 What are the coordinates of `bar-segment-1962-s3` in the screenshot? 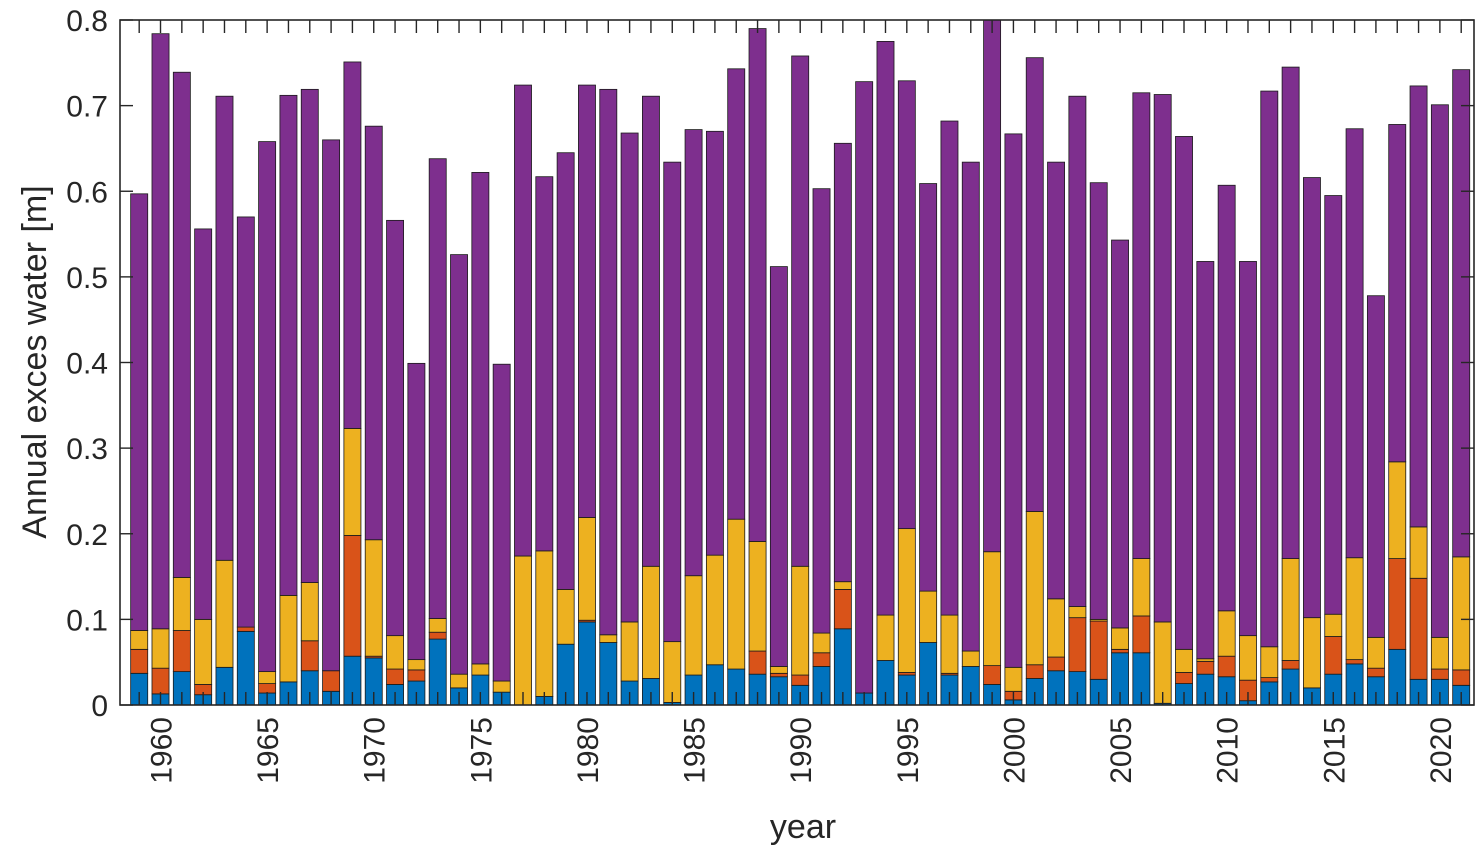 It's located at (203, 424).